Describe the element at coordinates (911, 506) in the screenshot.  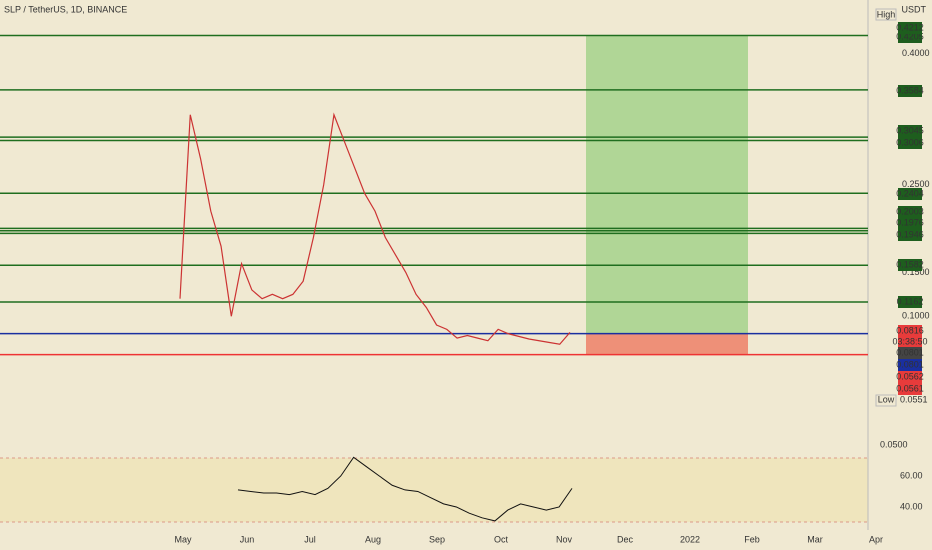
I see `rsi-tick-label: 40.00` at that location.